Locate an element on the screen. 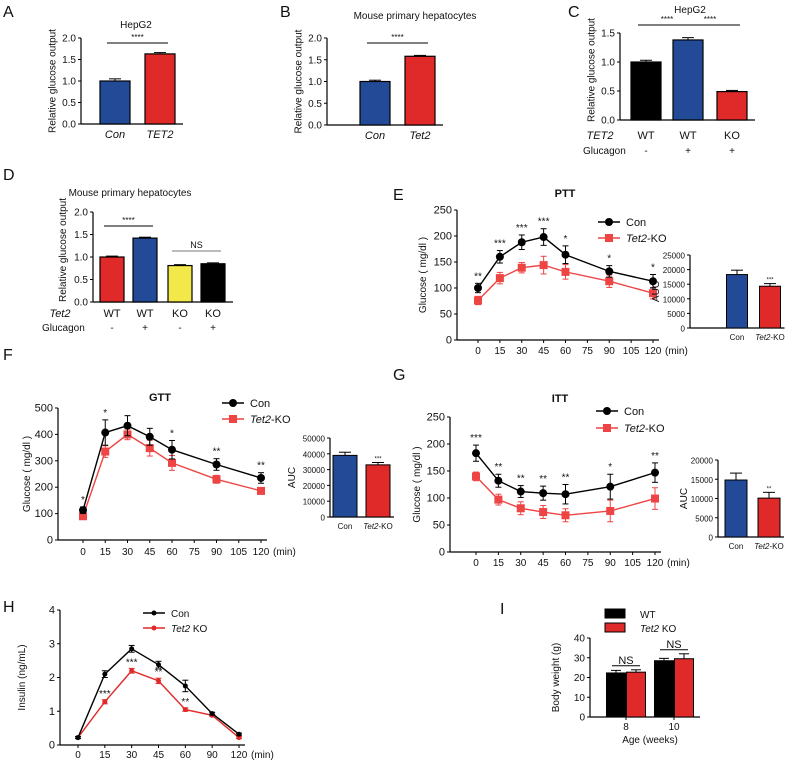  y-tick-label: 25000 is located at coordinates (674, 256).